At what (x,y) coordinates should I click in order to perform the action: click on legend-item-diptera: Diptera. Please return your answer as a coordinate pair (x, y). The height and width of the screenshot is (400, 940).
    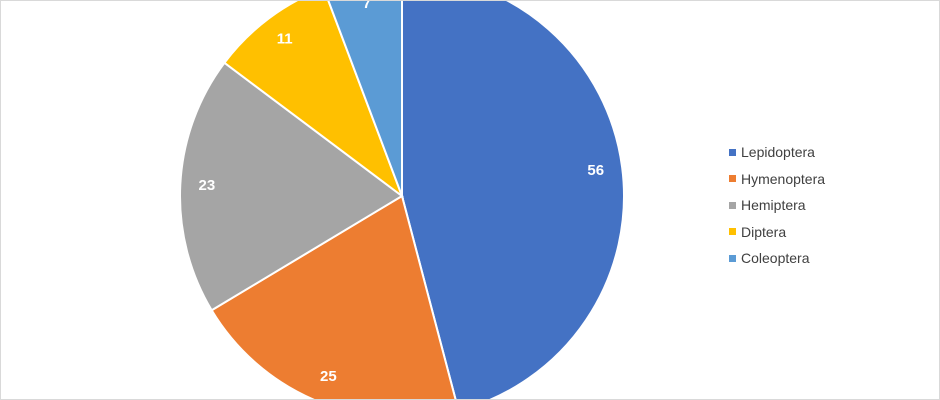
    Looking at the image, I should click on (777, 232).